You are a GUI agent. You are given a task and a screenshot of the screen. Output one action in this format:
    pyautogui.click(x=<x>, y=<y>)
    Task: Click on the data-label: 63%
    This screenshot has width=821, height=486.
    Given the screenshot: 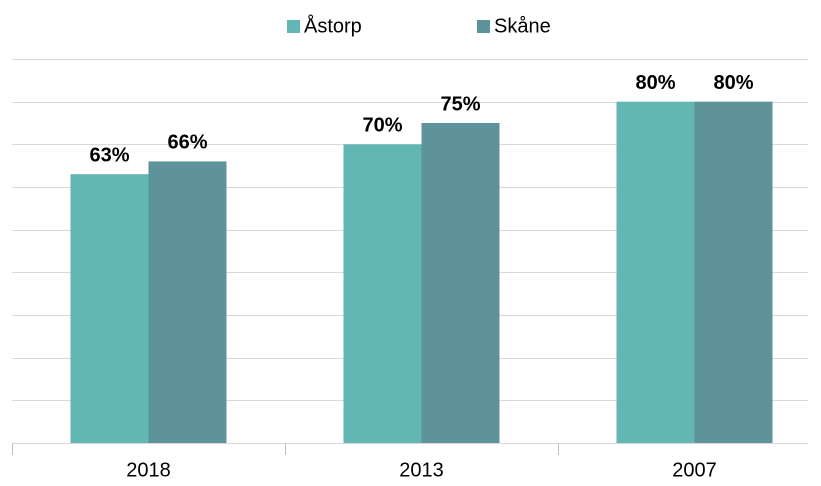 What is the action you would take?
    pyautogui.click(x=109, y=155)
    